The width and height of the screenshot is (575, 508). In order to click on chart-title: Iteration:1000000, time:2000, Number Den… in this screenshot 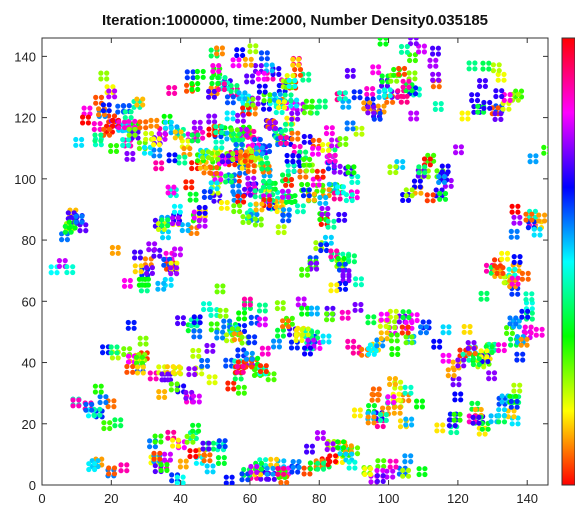, I will do `click(295, 20)`.